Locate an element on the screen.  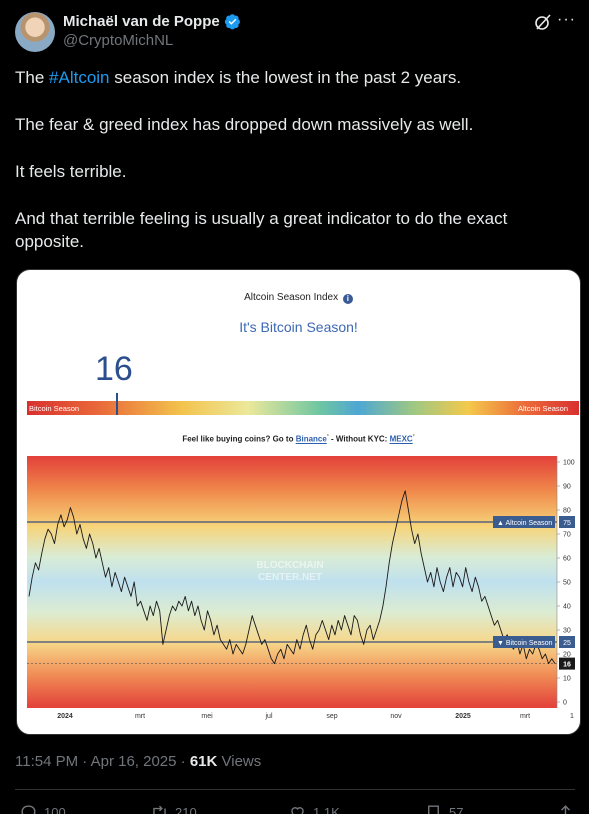
y-tick-label: 10 is located at coordinates (567, 679).